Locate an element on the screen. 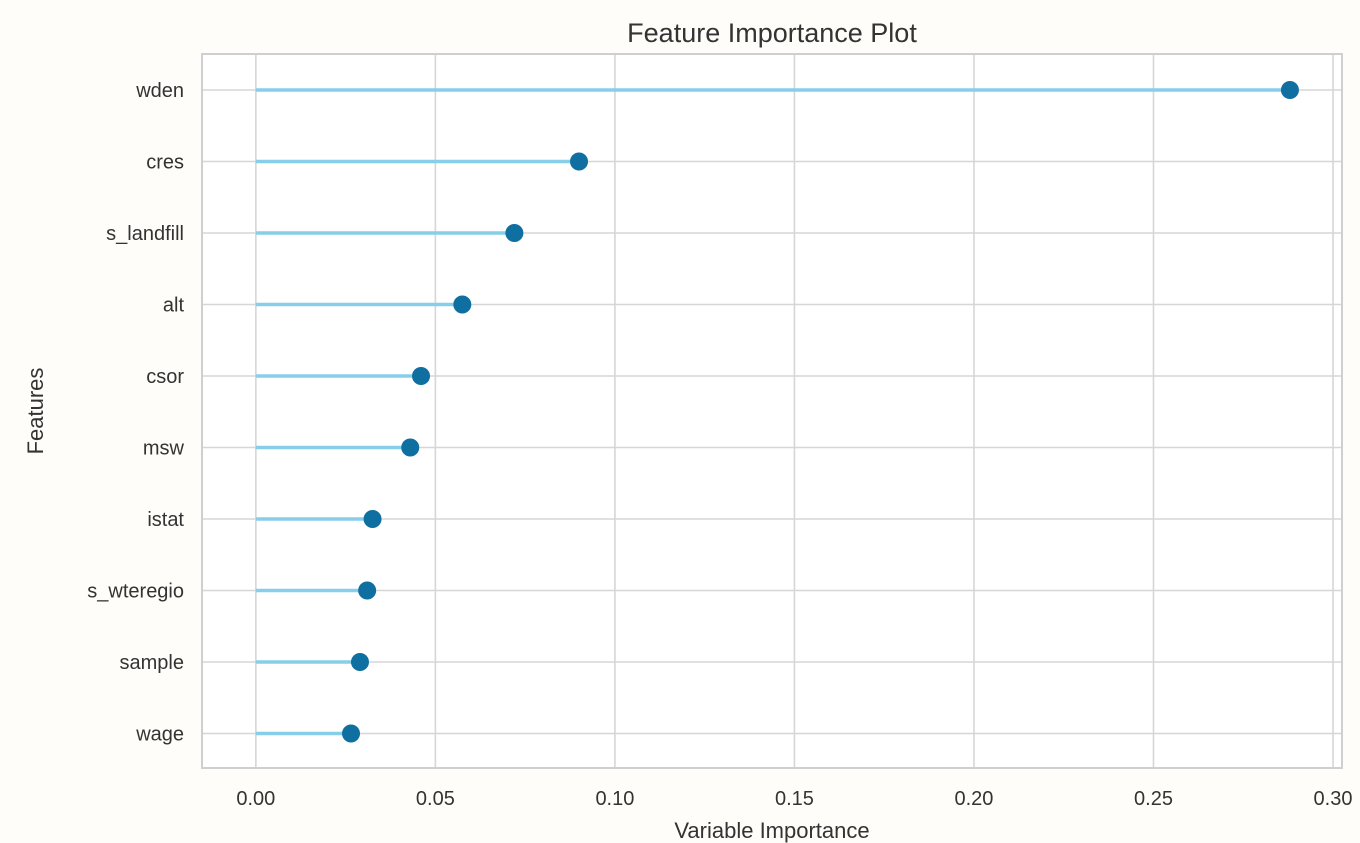  chart-title: Feature Importance Plot is located at coordinates (772, 33).